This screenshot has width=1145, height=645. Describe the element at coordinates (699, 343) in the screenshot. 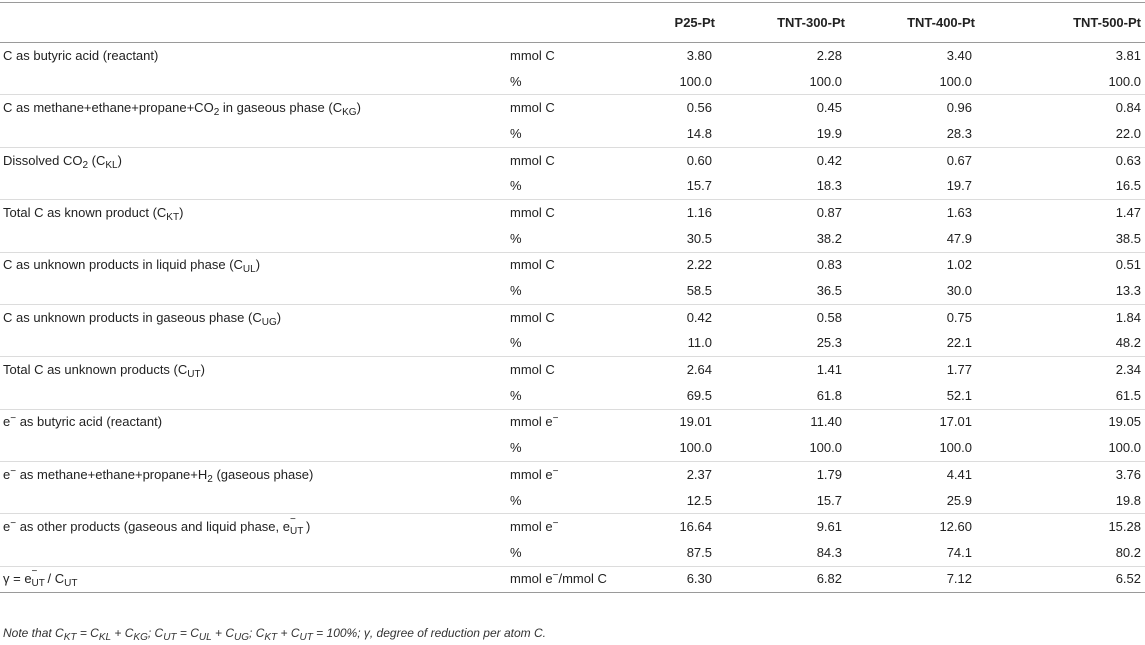

I see `value-p25-pt: 11.0` at that location.